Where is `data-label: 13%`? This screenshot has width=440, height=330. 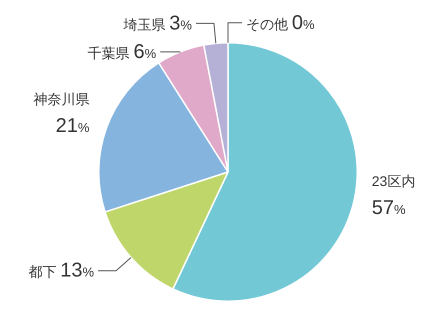 data-label: 13% is located at coordinates (77, 271).